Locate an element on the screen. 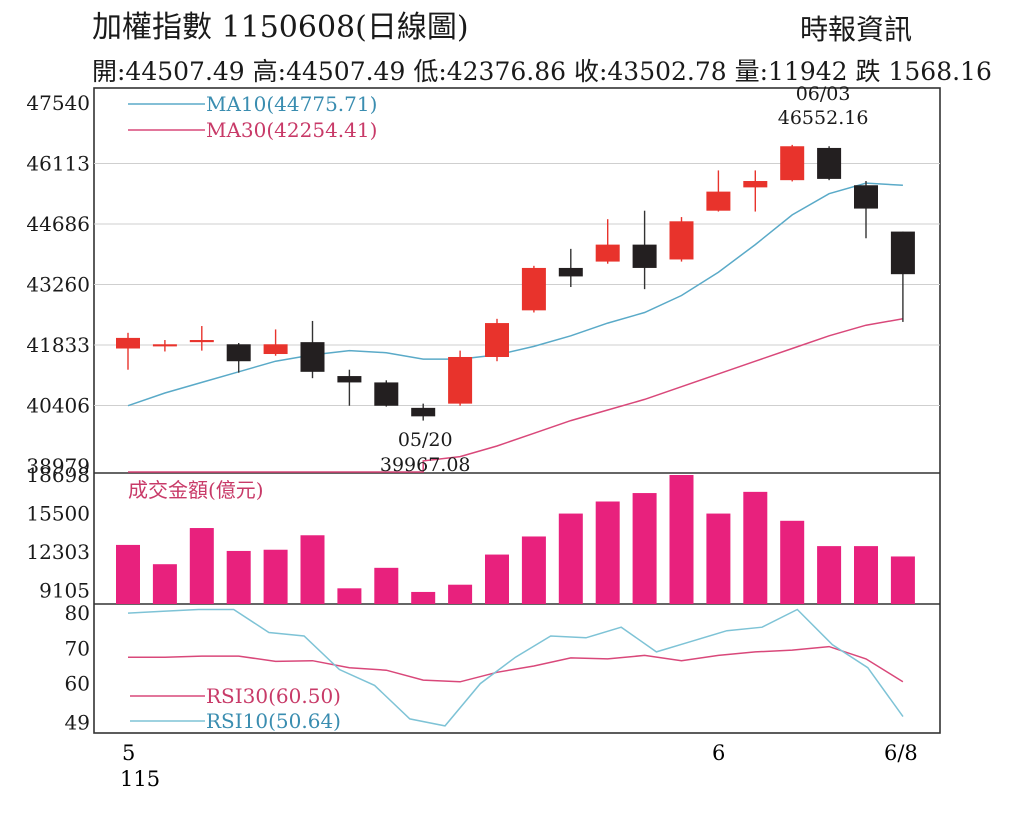 The width and height of the screenshot is (1024, 817). price-tick-label: 44686 is located at coordinates (58, 224).